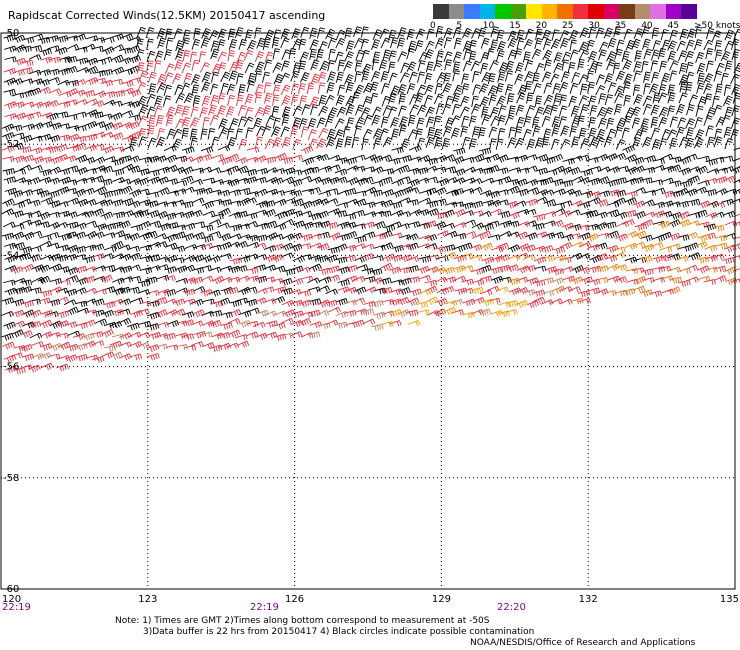  Describe the element at coordinates (11, 33) in the screenshot. I see `lat-label: -50` at that location.